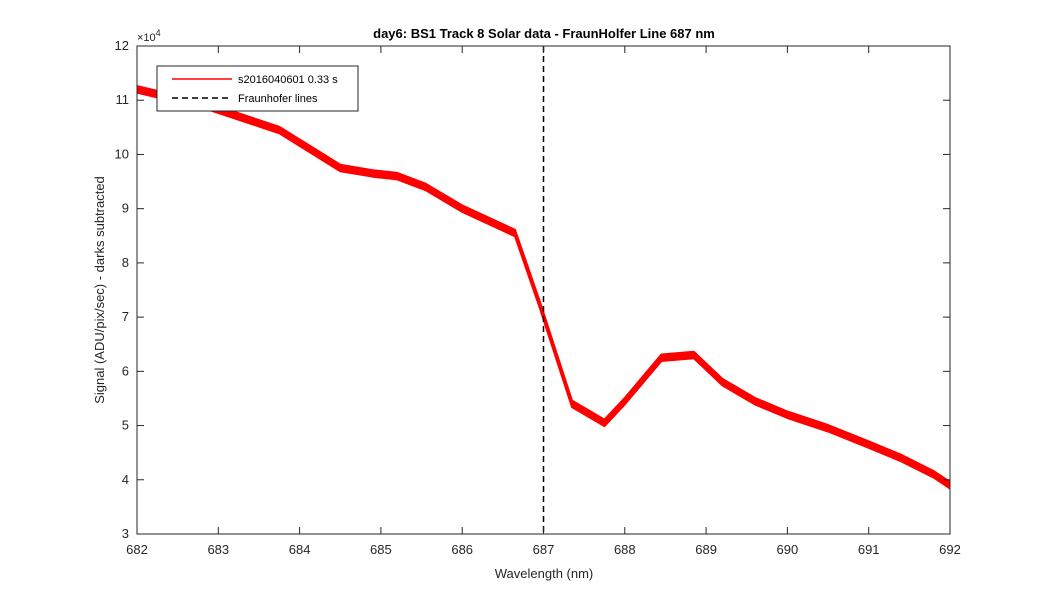  What do you see at coordinates (122, 153) in the screenshot?
I see `y-tick-label-7: 10` at bounding box center [122, 153].